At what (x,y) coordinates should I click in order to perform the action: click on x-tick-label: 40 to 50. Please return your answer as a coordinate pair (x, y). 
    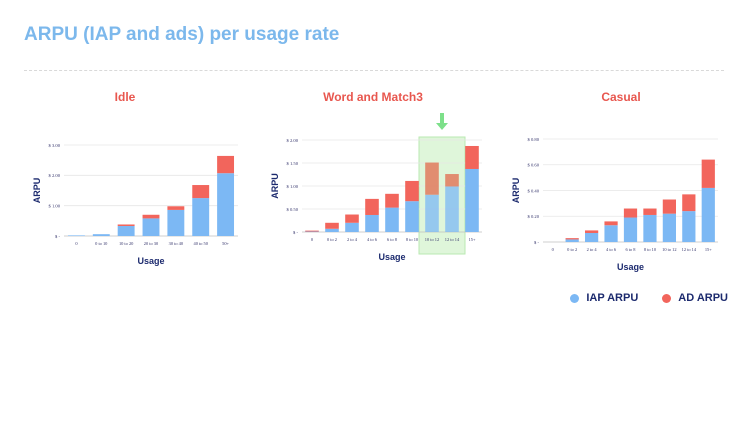
    Looking at the image, I should click on (201, 243).